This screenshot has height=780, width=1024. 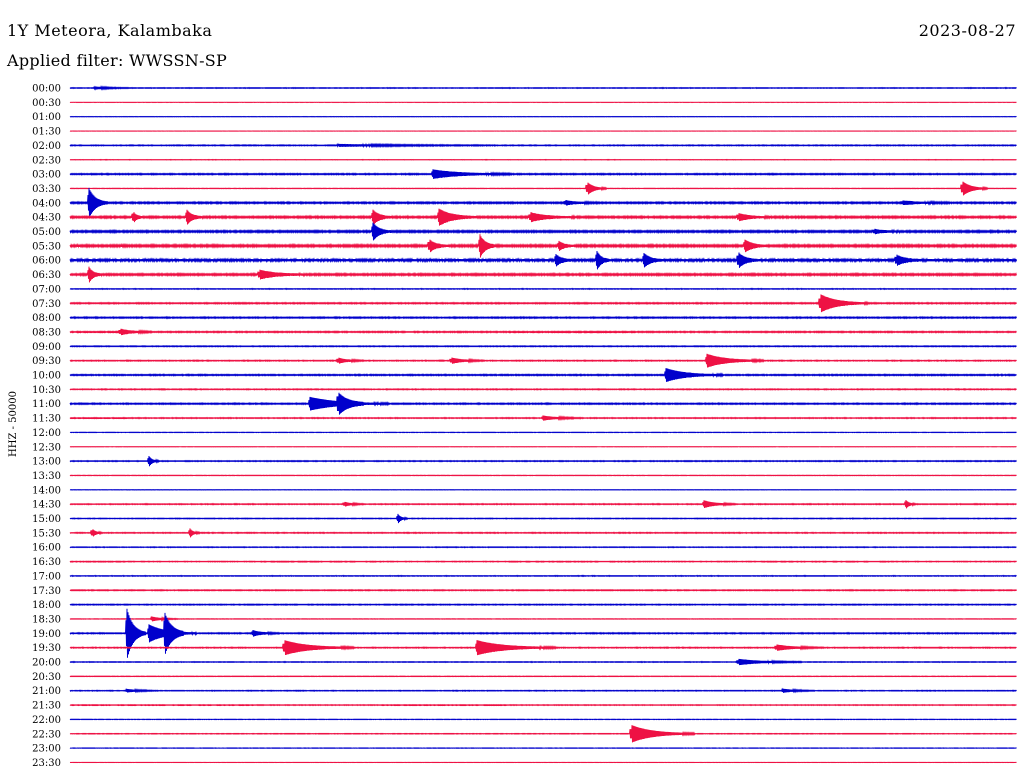 I want to click on tick-label: 21:00, so click(x=46, y=691).